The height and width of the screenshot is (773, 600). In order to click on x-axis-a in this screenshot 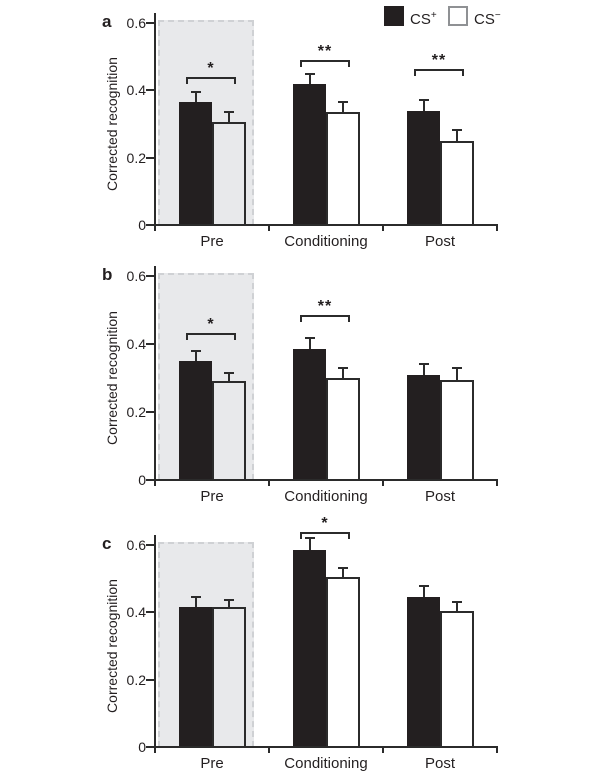, I will do `click(326, 225)`.